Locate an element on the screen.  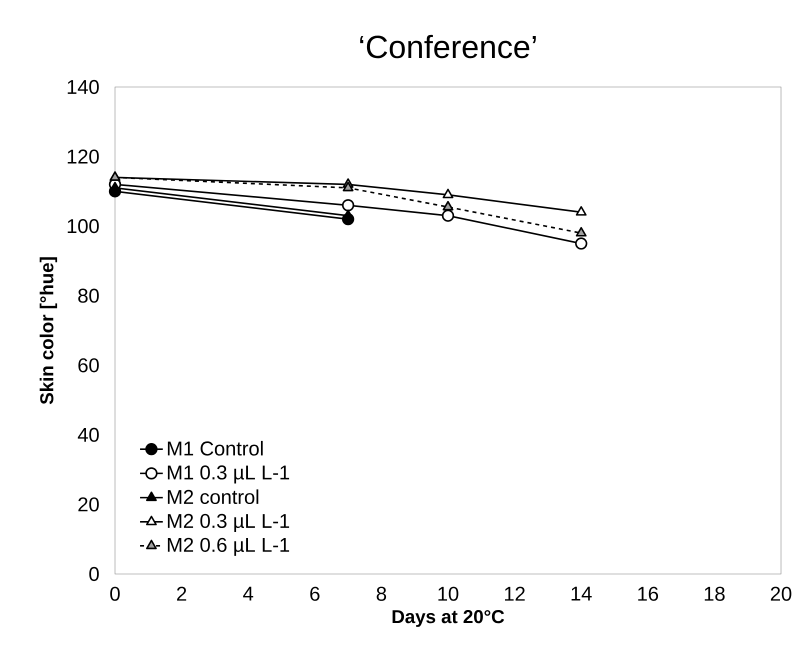
y-tick-label: 20 is located at coordinates (88, 504).